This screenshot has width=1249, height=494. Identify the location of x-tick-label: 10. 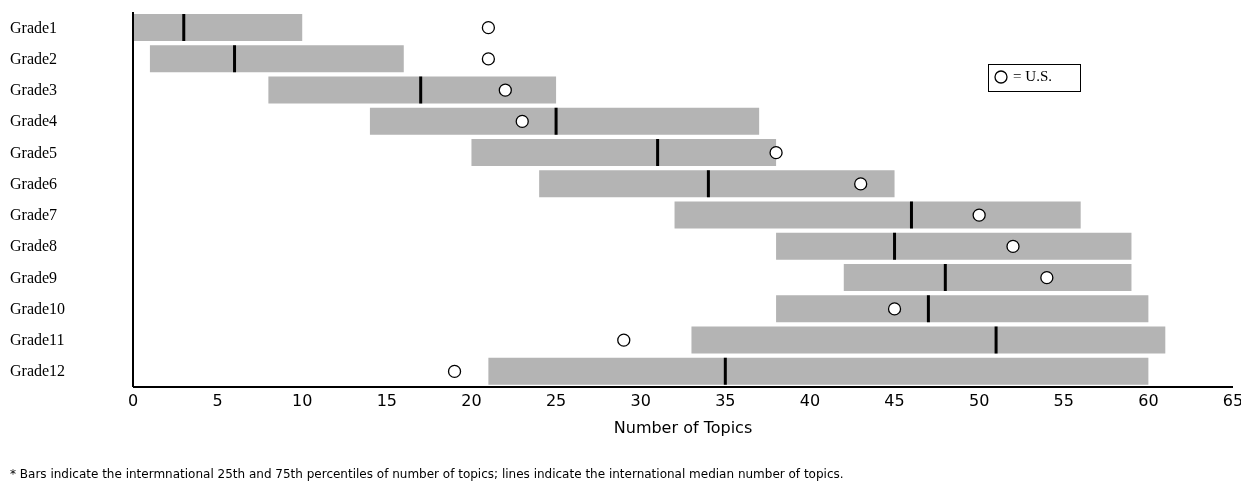
(302, 401).